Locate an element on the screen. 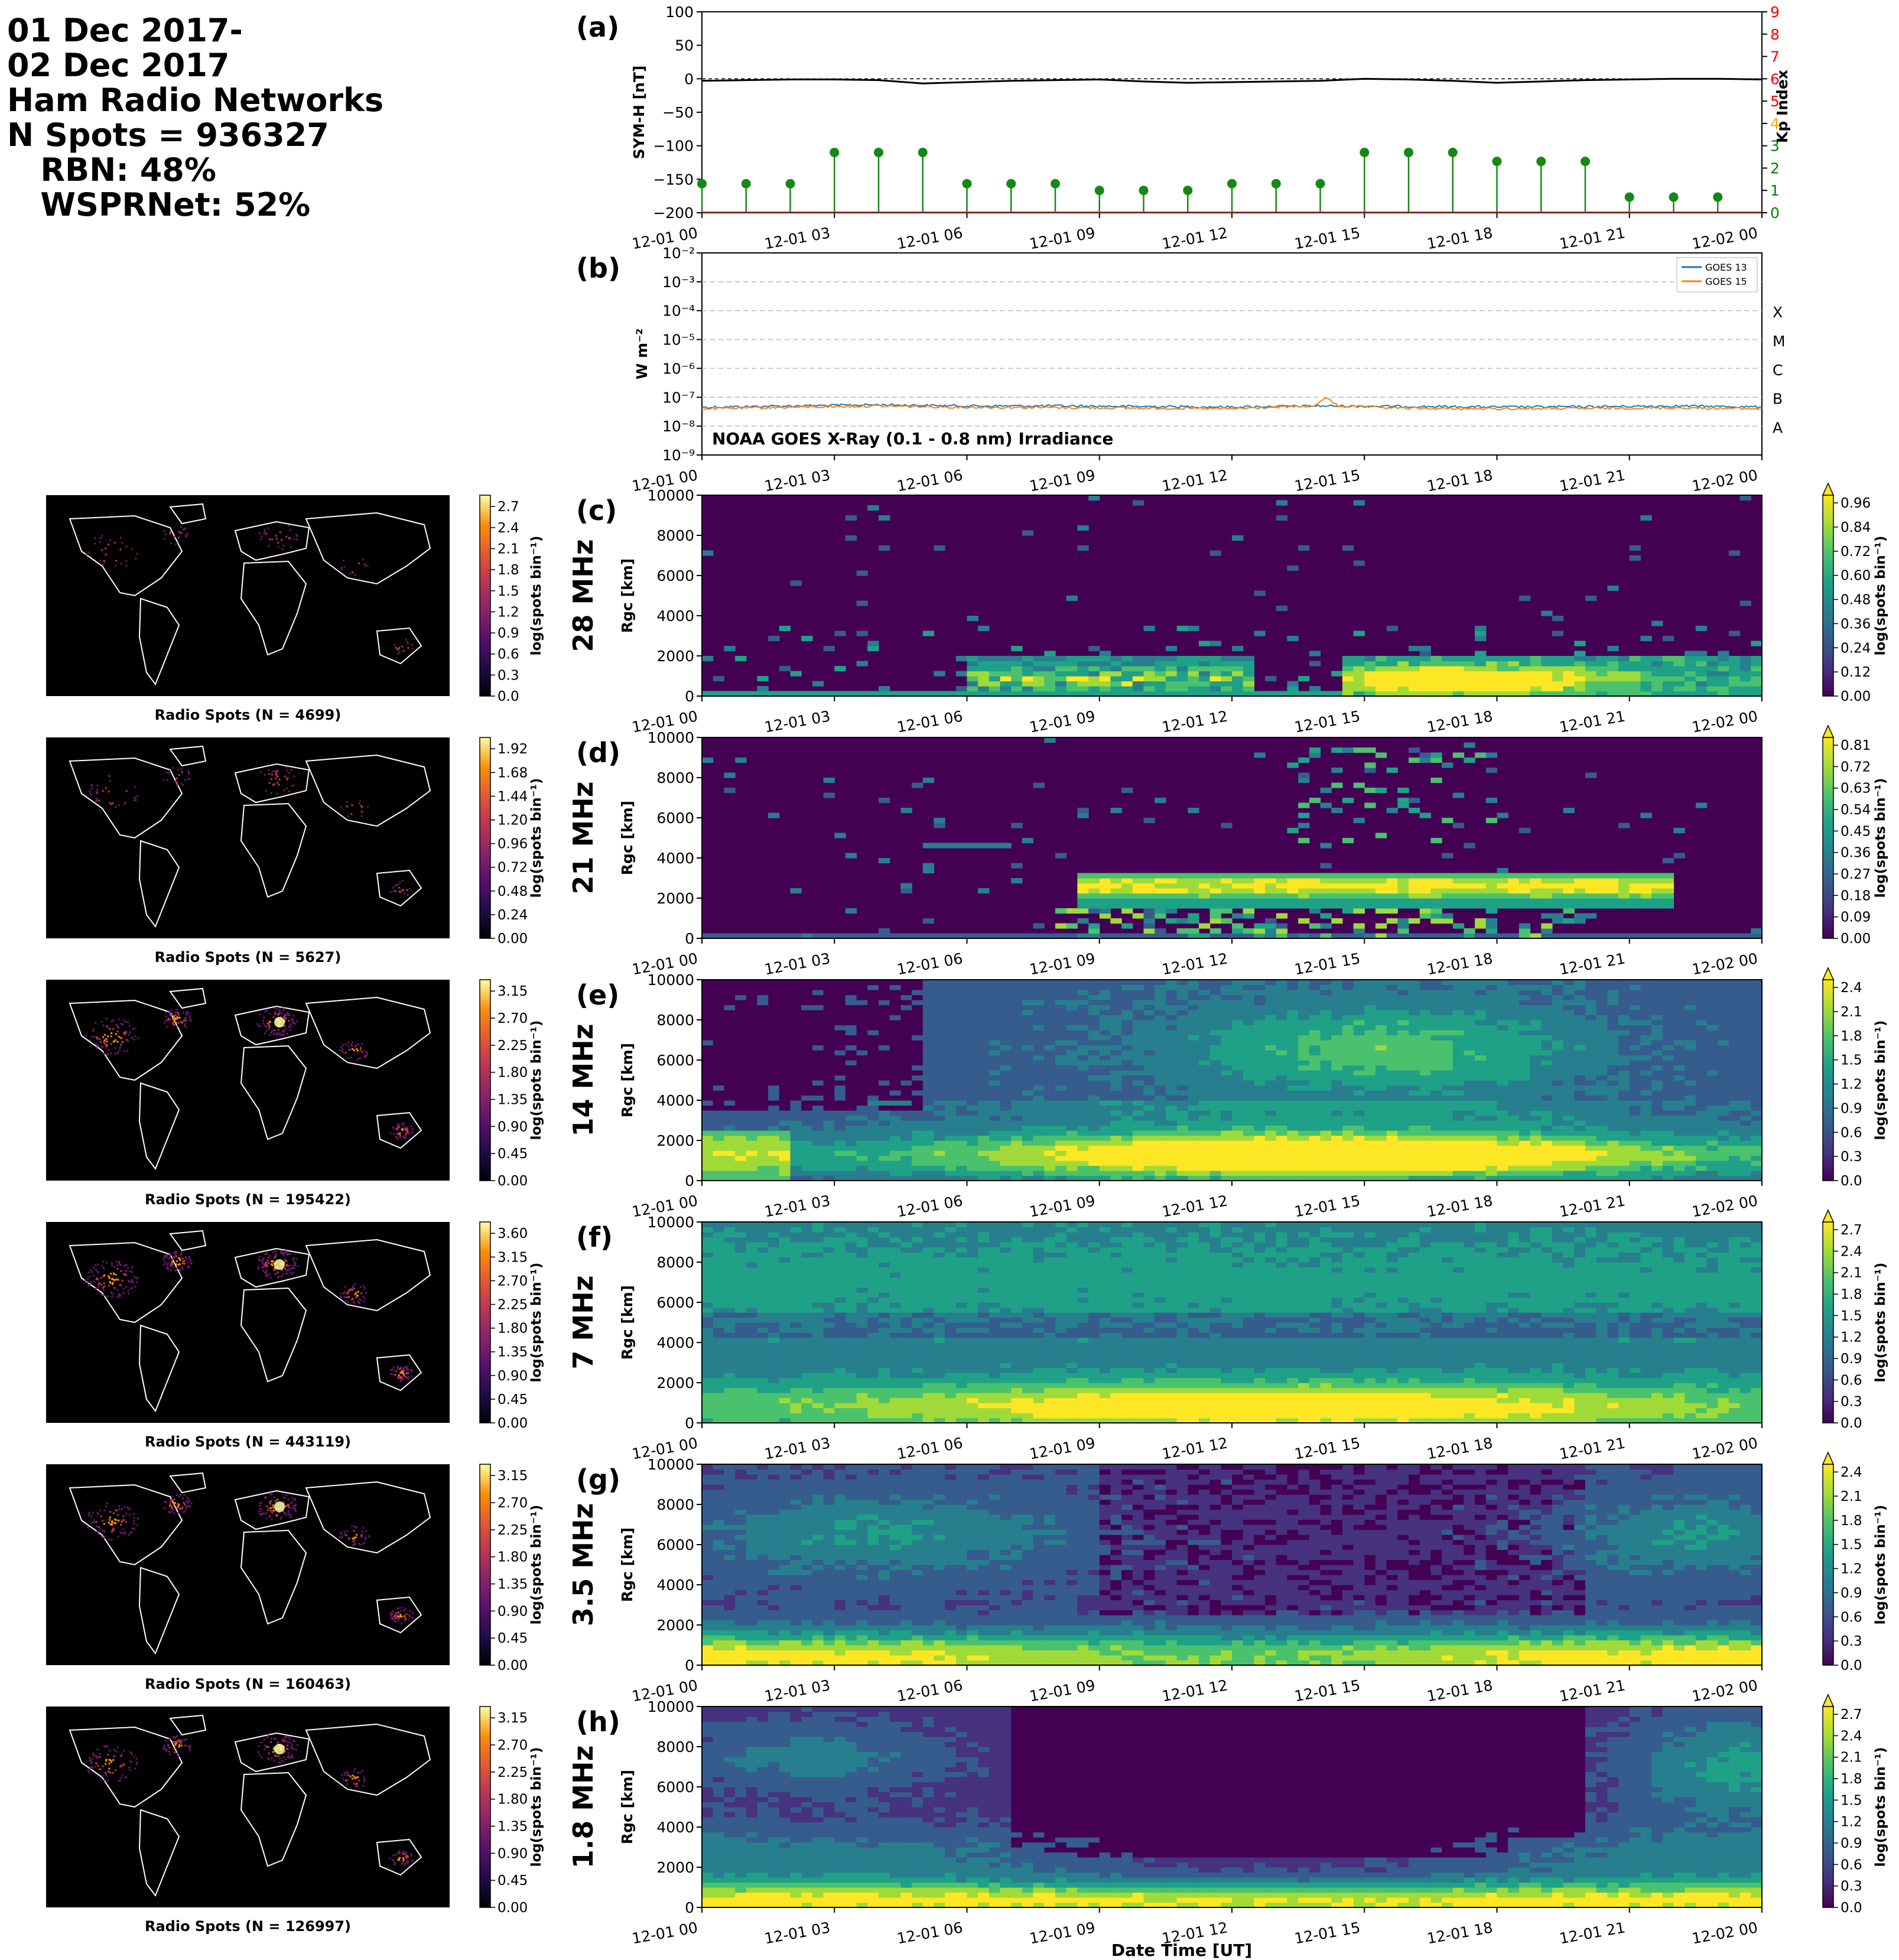  symh-tick-label: −100 is located at coordinates (673, 146).